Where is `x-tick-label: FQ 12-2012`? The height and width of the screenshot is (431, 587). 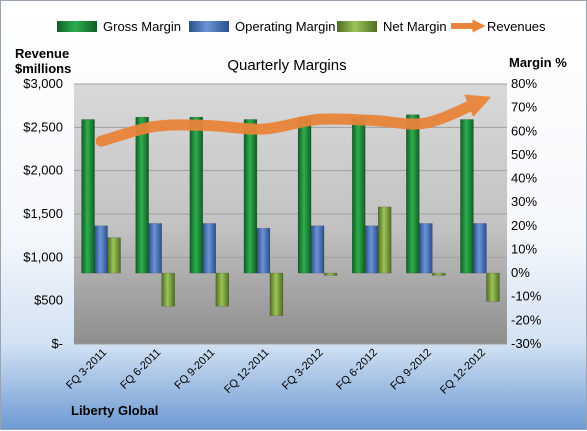
x-tick-label: FQ 12-2012 is located at coordinates (463, 372).